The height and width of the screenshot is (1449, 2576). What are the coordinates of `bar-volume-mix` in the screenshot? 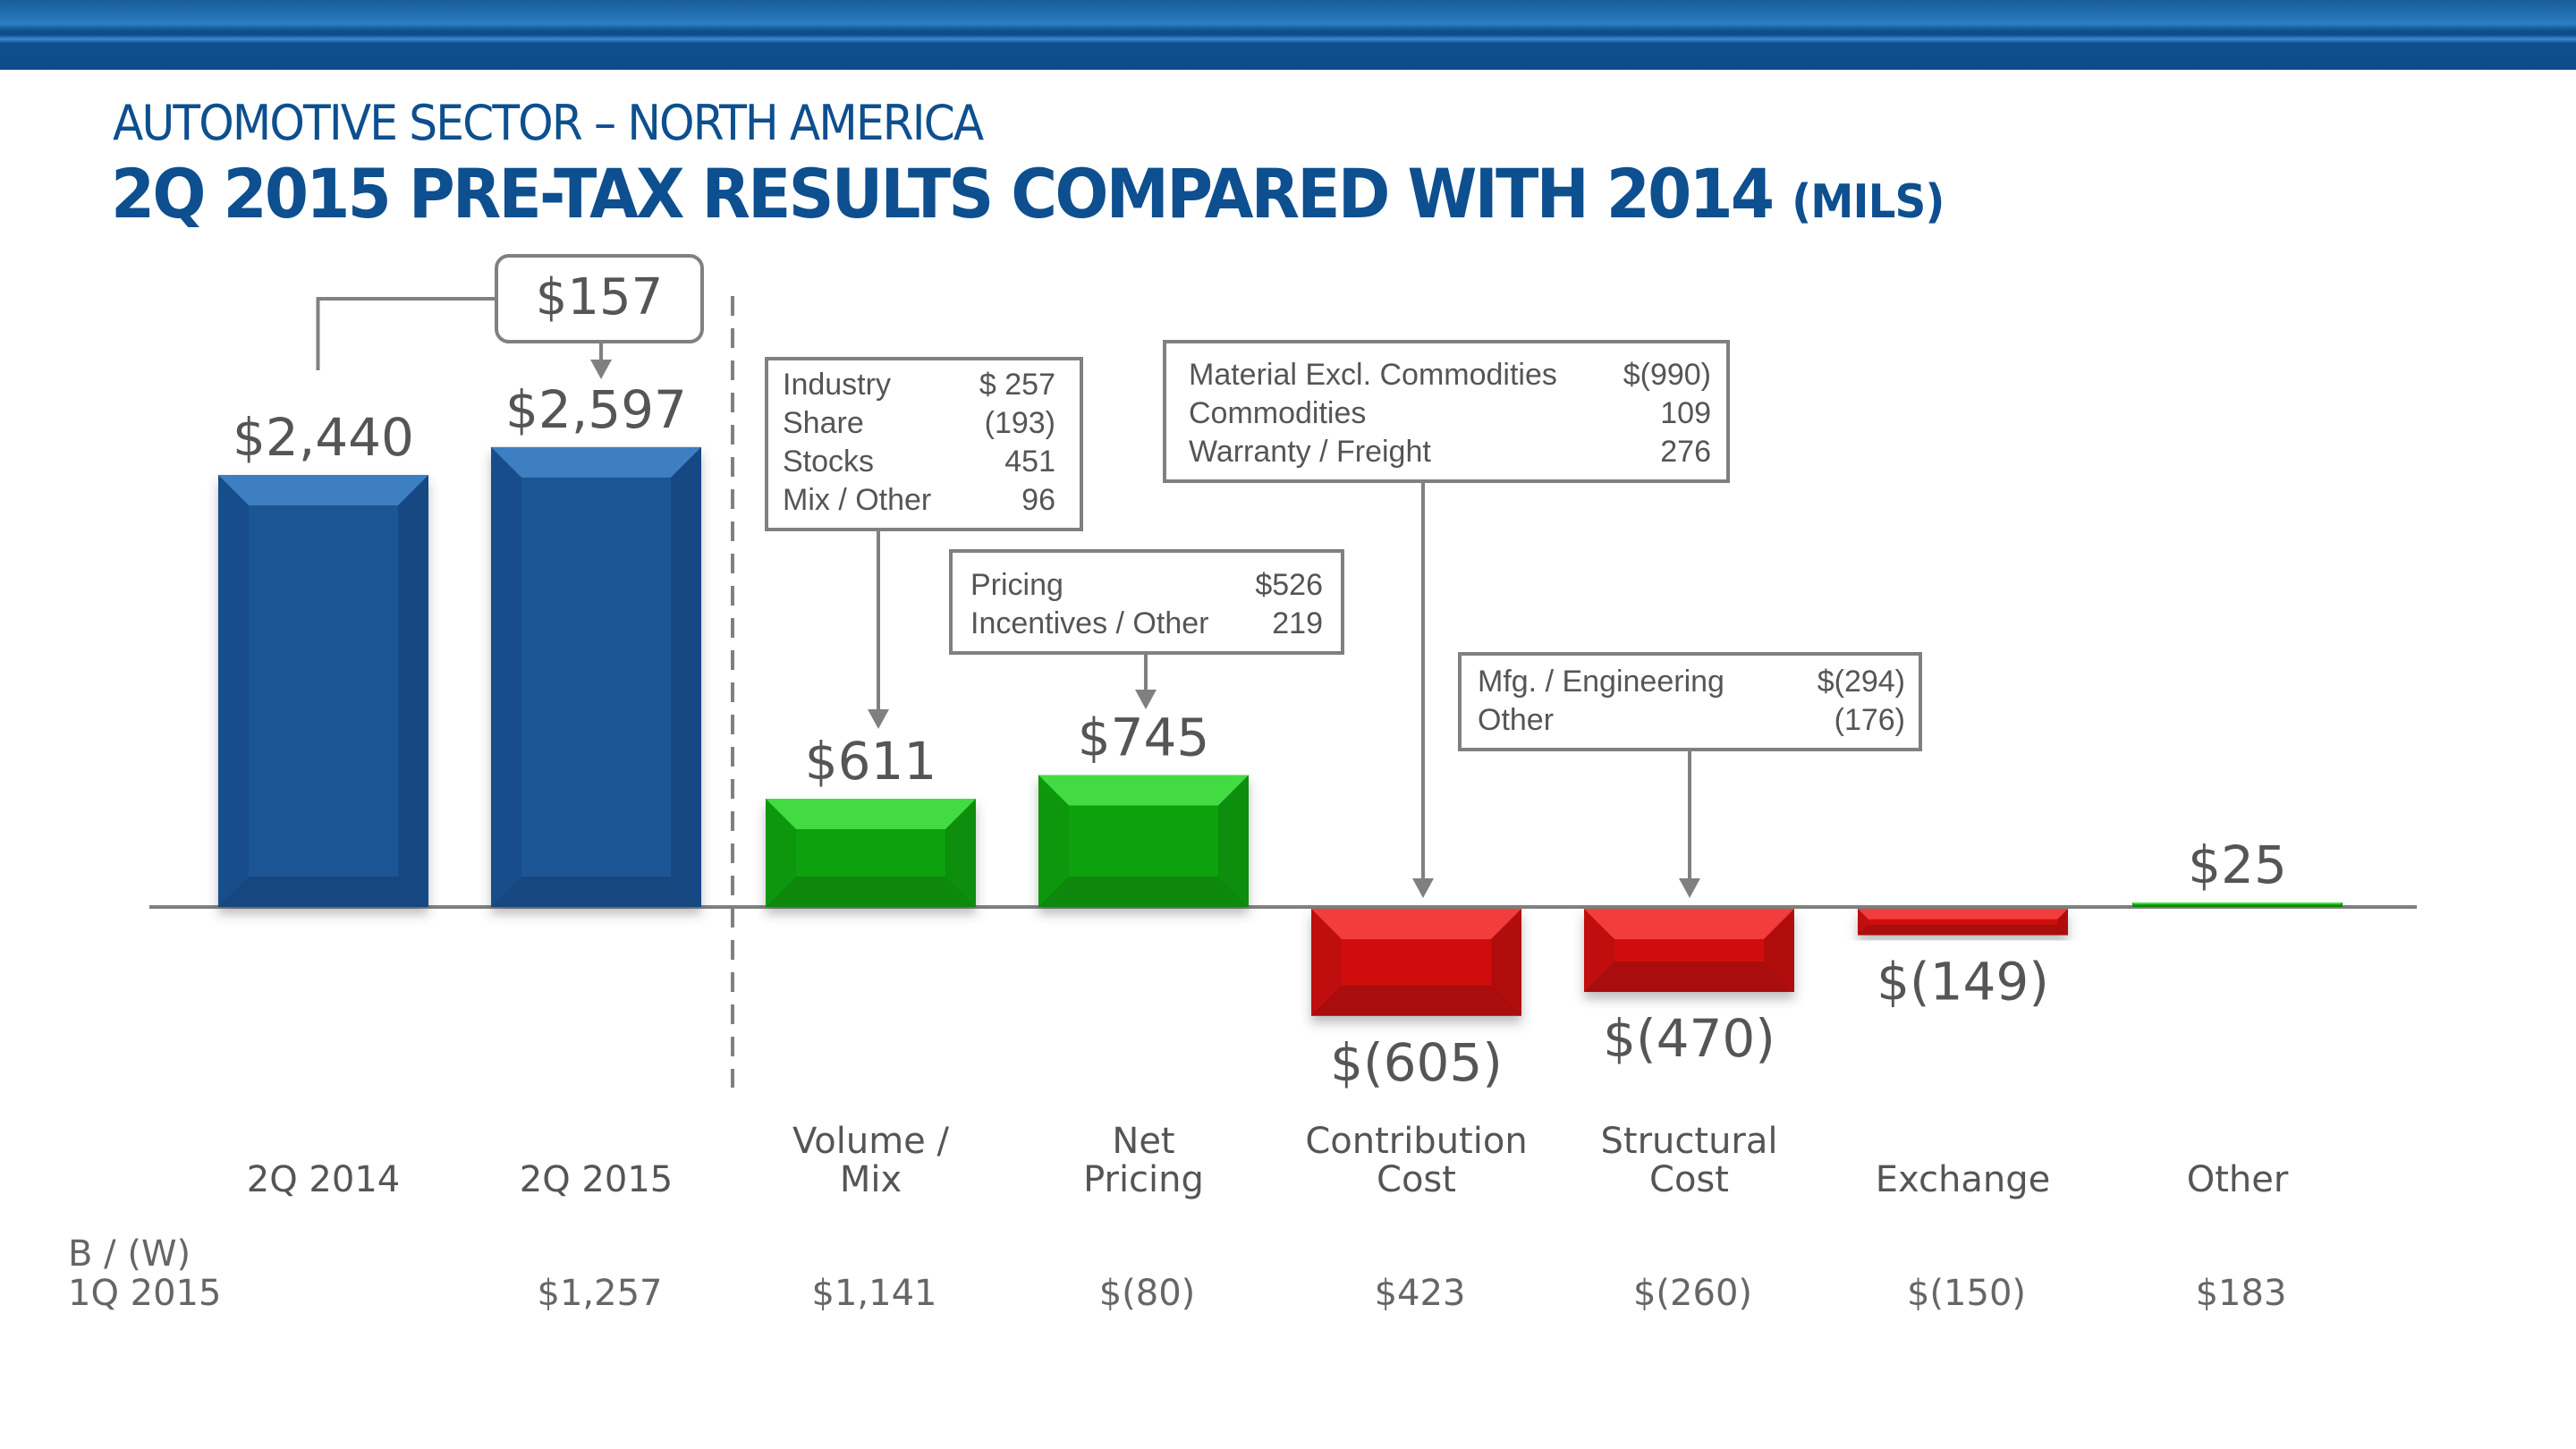 It's located at (871, 853).